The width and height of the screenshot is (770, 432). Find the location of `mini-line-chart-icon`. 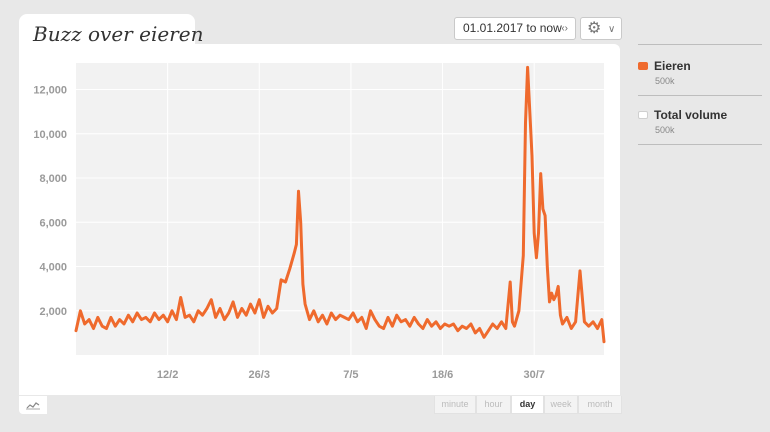

mini-line-chart-icon is located at coordinates (33, 406).